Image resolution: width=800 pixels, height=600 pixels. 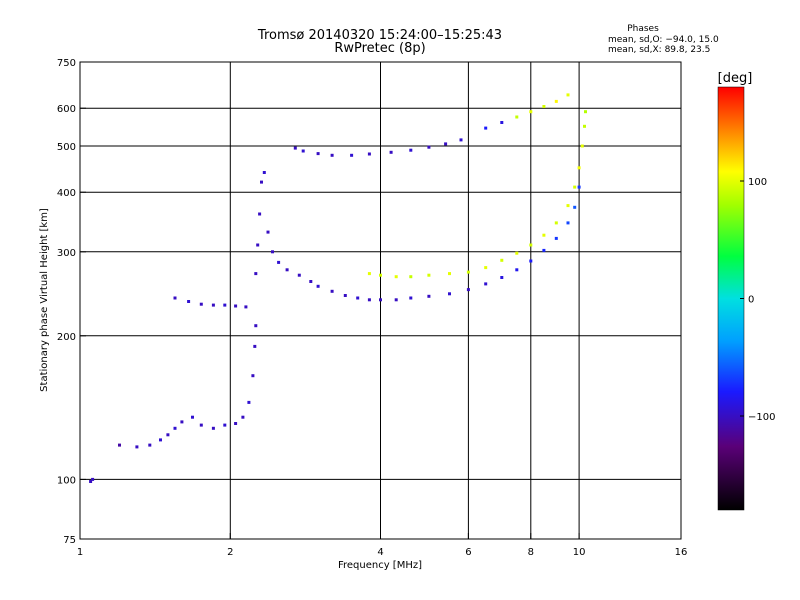 I want to click on y-axis: 75 100 200 300 400 500 600 750, so click(x=71, y=302).